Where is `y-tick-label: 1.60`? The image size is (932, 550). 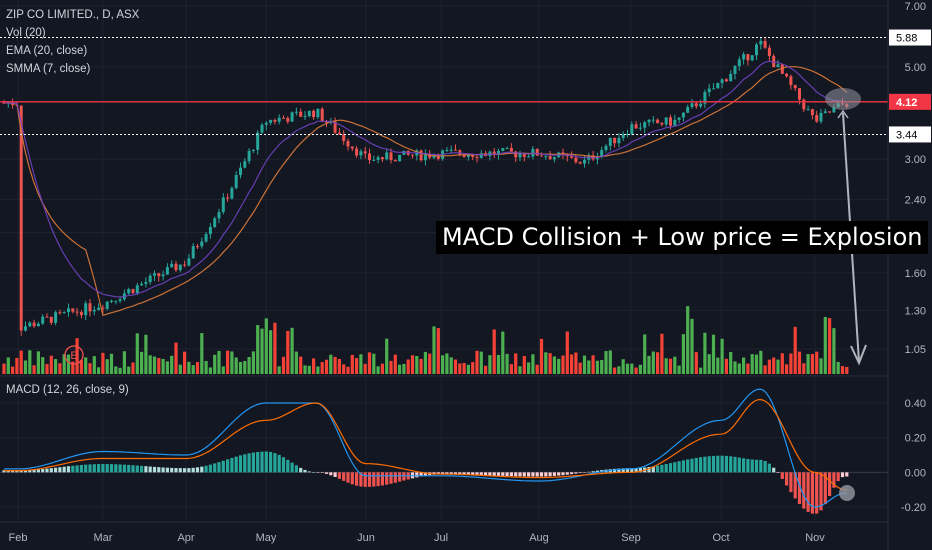
y-tick-label: 1.60 is located at coordinates (915, 274).